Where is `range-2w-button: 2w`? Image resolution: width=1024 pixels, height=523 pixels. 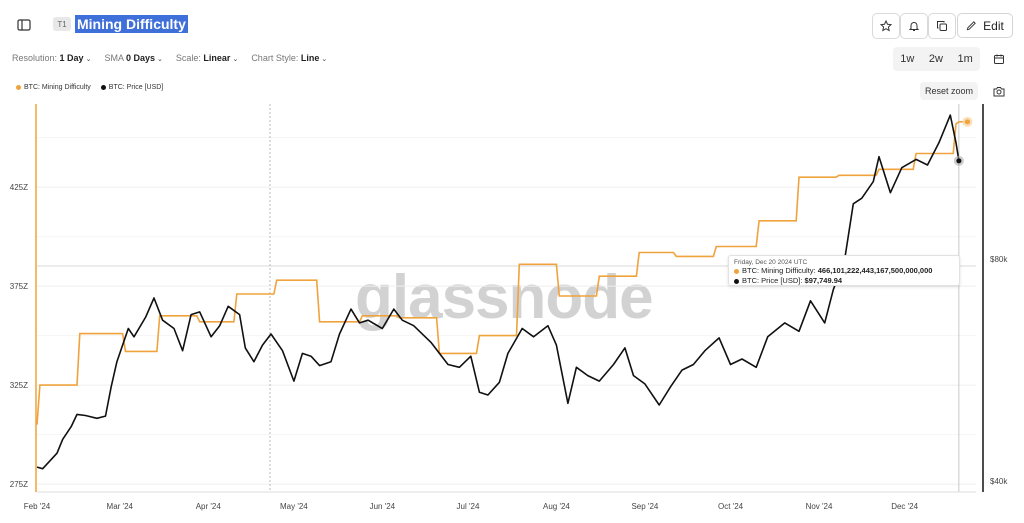
range-2w-button: 2w is located at coordinates (935, 59).